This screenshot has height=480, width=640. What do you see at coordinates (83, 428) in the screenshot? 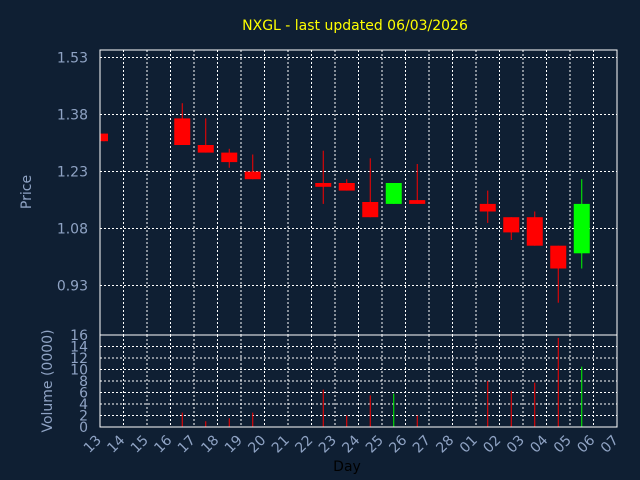
I see `volume-tick-label: 0` at bounding box center [83, 428].